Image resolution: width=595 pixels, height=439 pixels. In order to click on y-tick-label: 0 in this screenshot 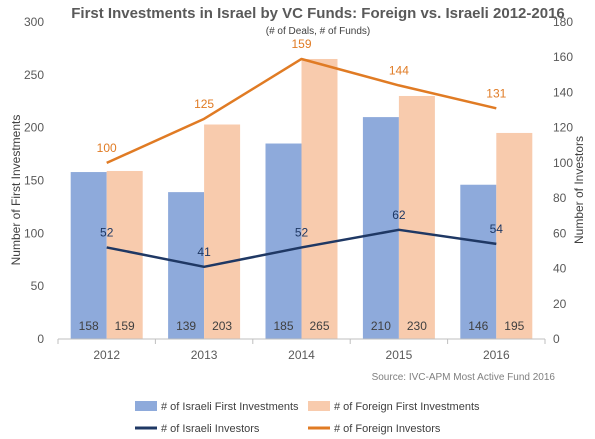, I will do `click(40, 339)`.